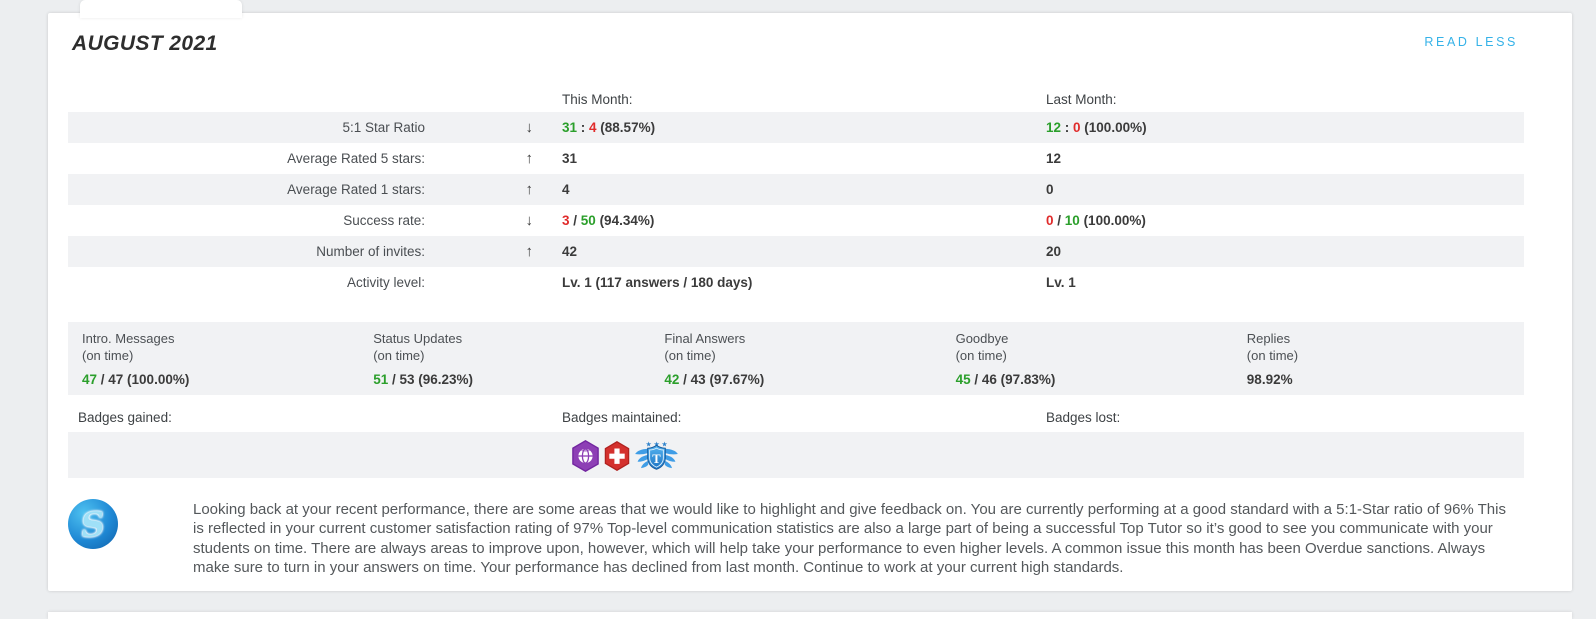 This screenshot has height=619, width=1596. What do you see at coordinates (566, 189) in the screenshot?
I see `this-month-value: 4` at bounding box center [566, 189].